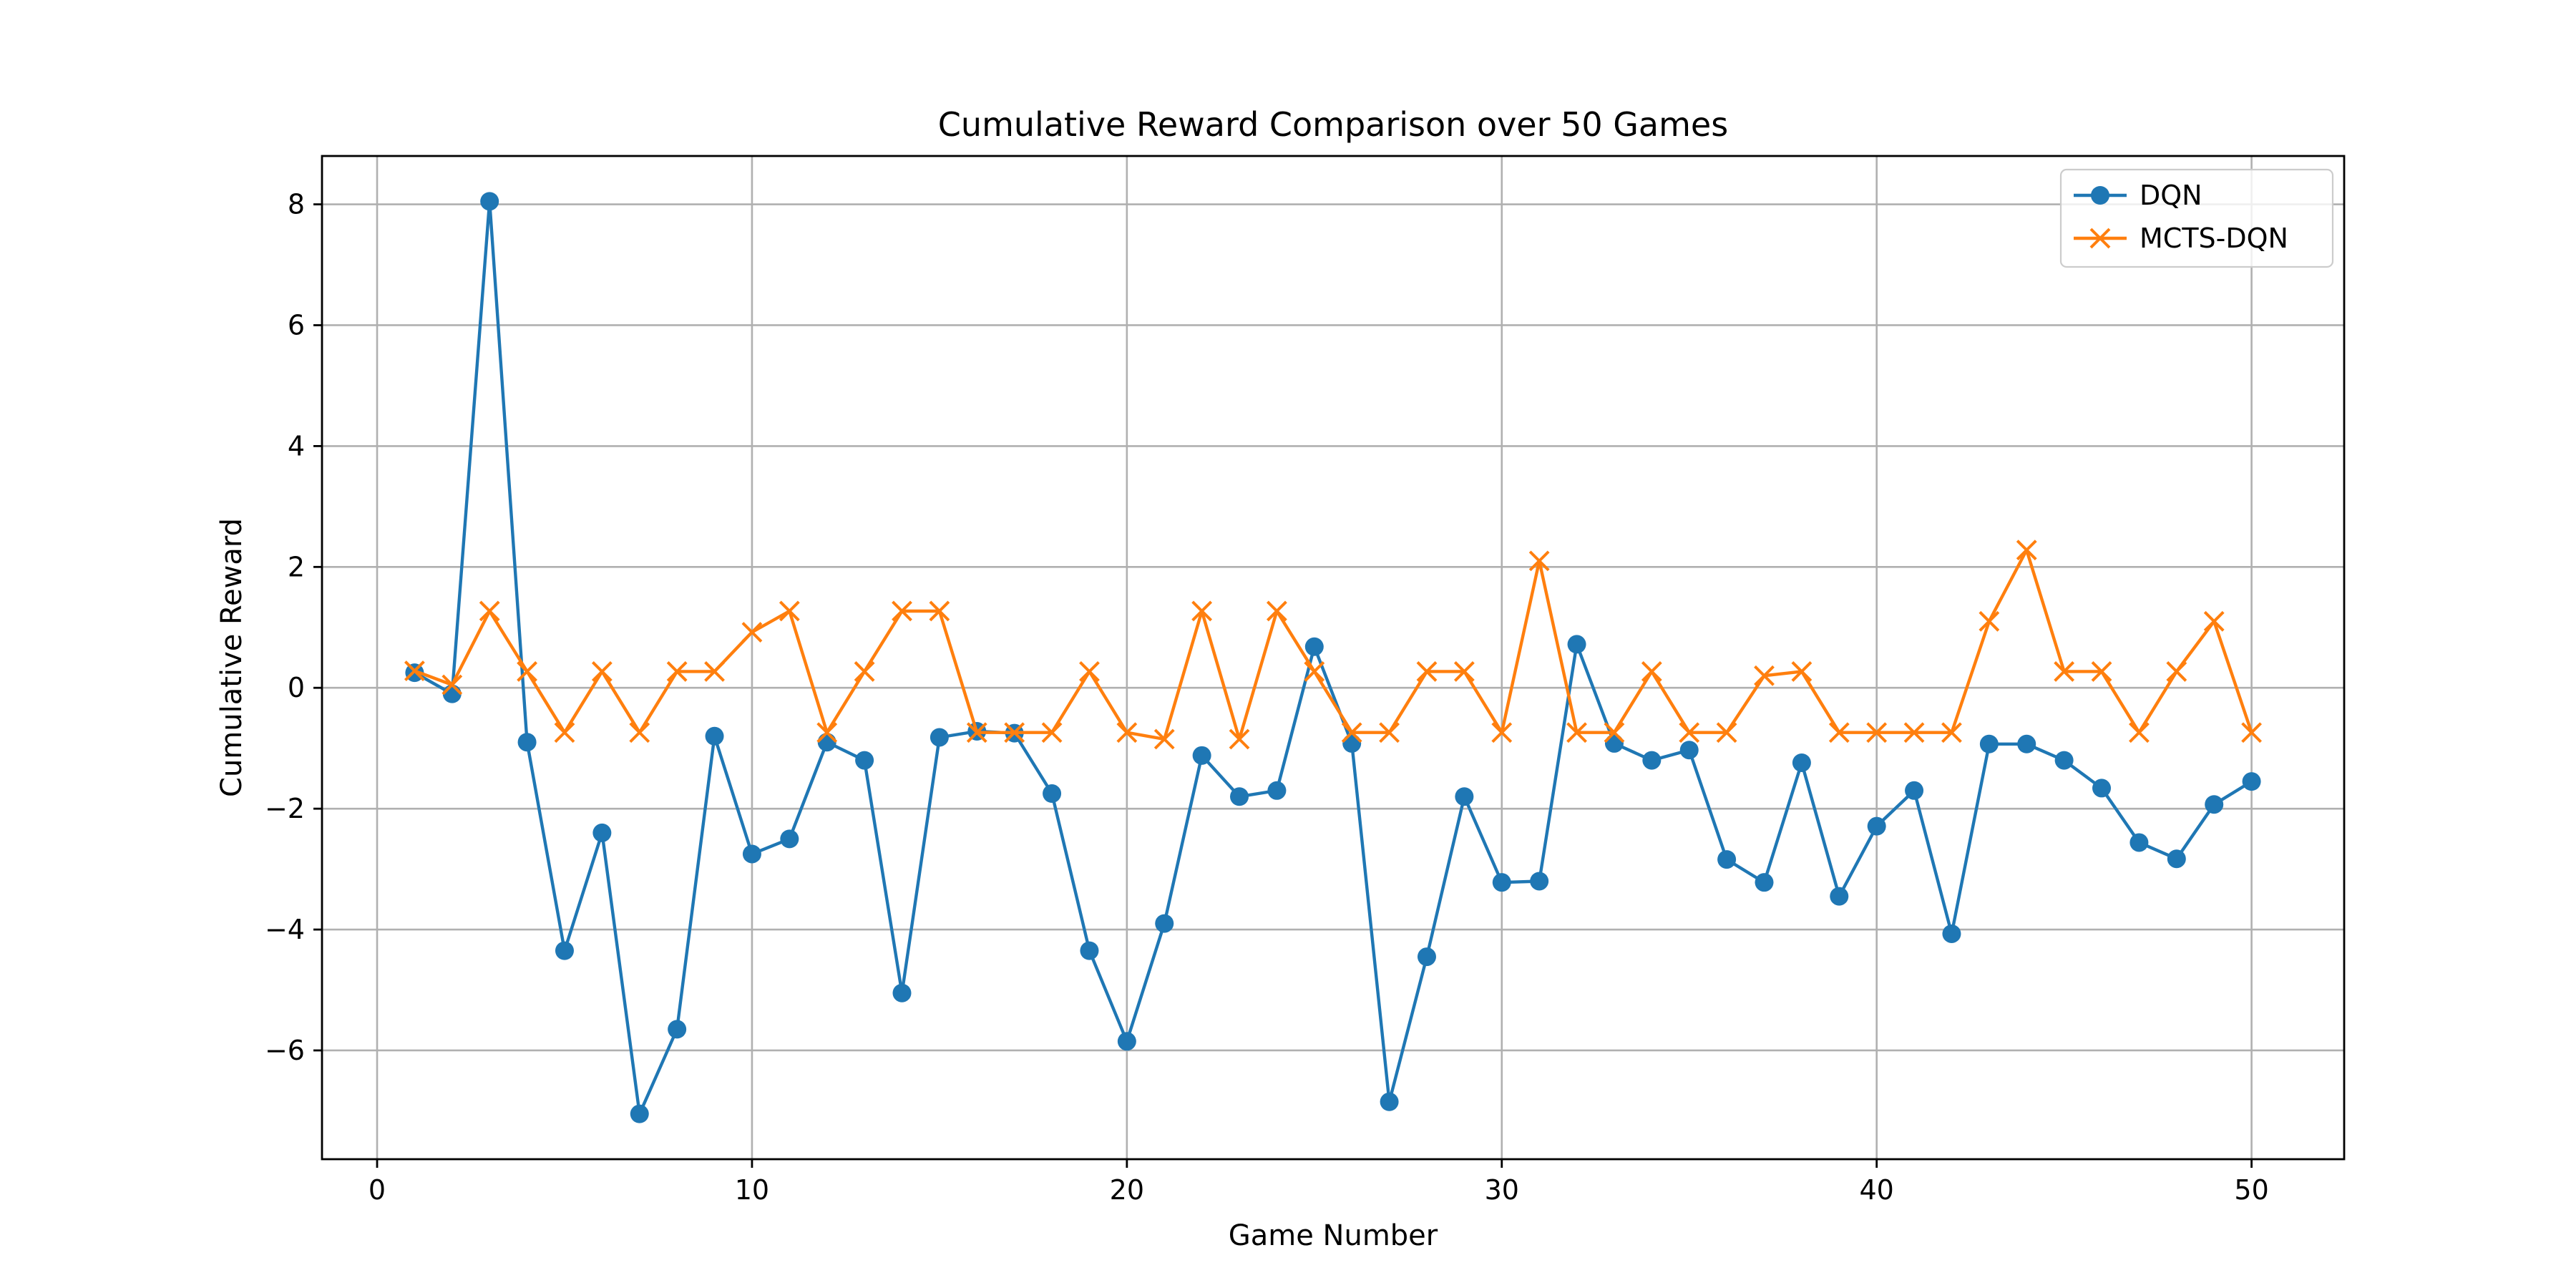 Image resolution: width=2576 pixels, height=1288 pixels. I want to click on y-tick-label: 8, so click(296, 204).